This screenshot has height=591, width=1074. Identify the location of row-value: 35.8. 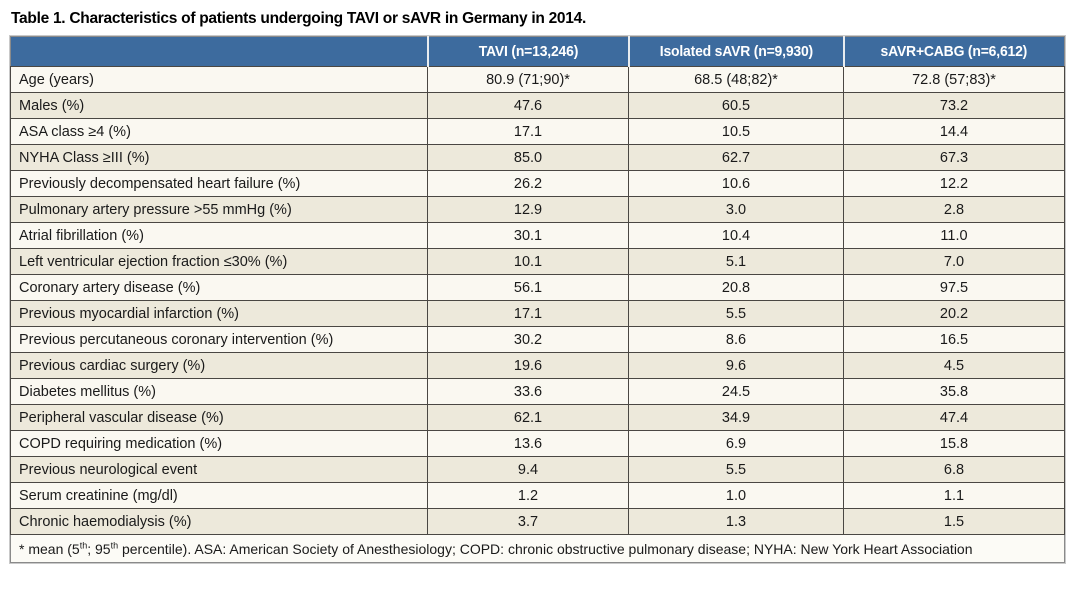
(954, 391).